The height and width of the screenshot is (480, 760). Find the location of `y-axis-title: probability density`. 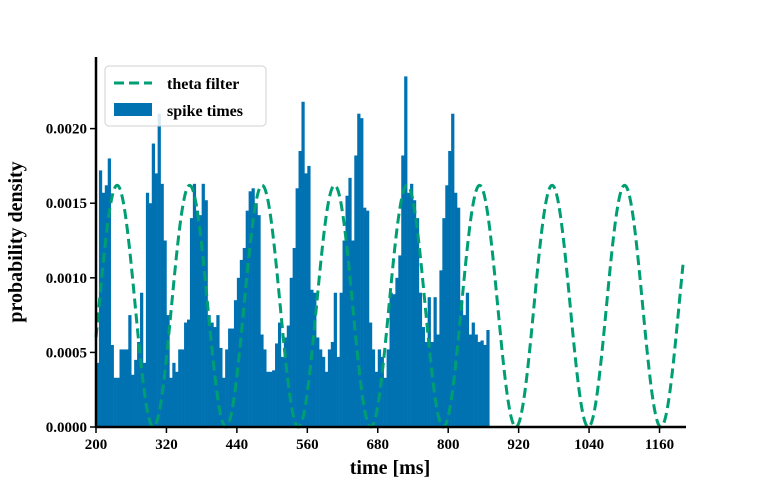

y-axis-title: probability density is located at coordinates (16, 241).